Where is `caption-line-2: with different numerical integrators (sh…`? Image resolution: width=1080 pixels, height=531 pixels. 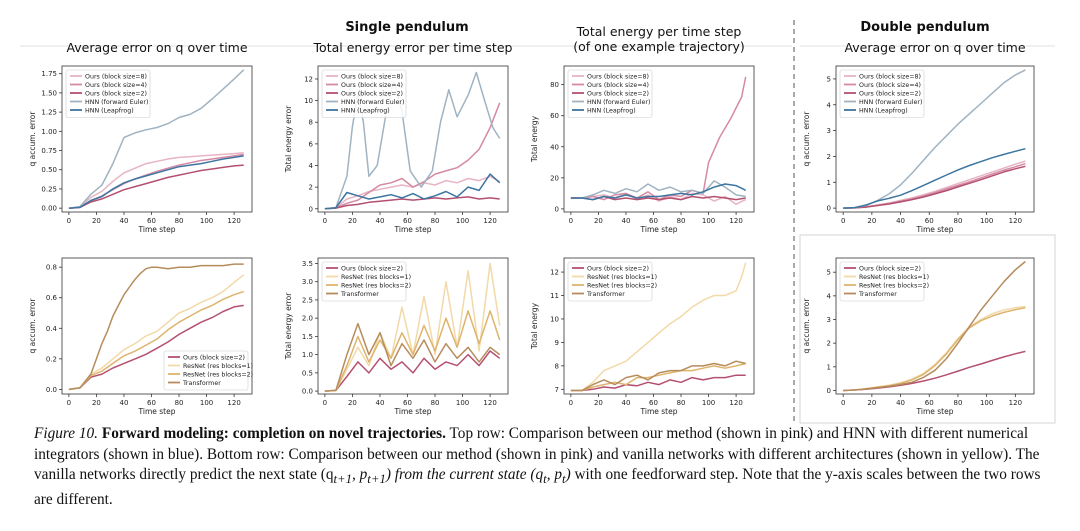 caption-line-2: with different numerical integrators (sh… is located at coordinates (531, 444).